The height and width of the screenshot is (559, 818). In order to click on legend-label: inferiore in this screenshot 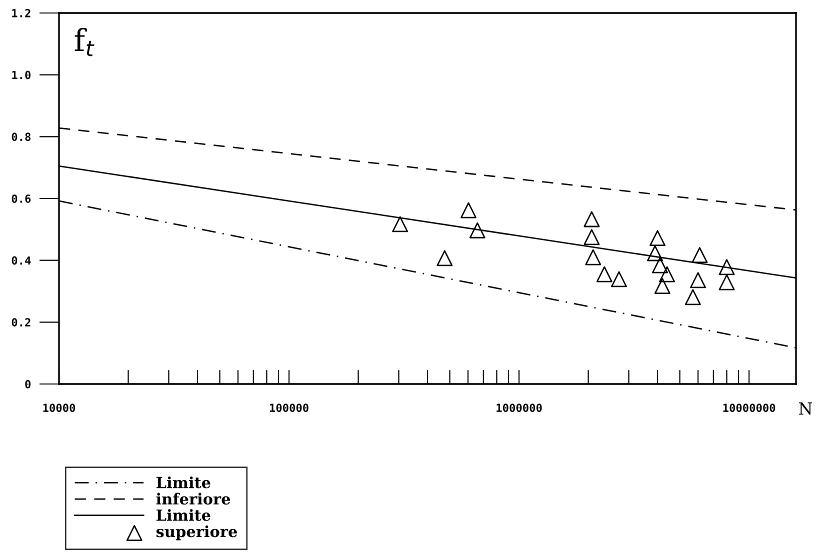, I will do `click(193, 498)`.